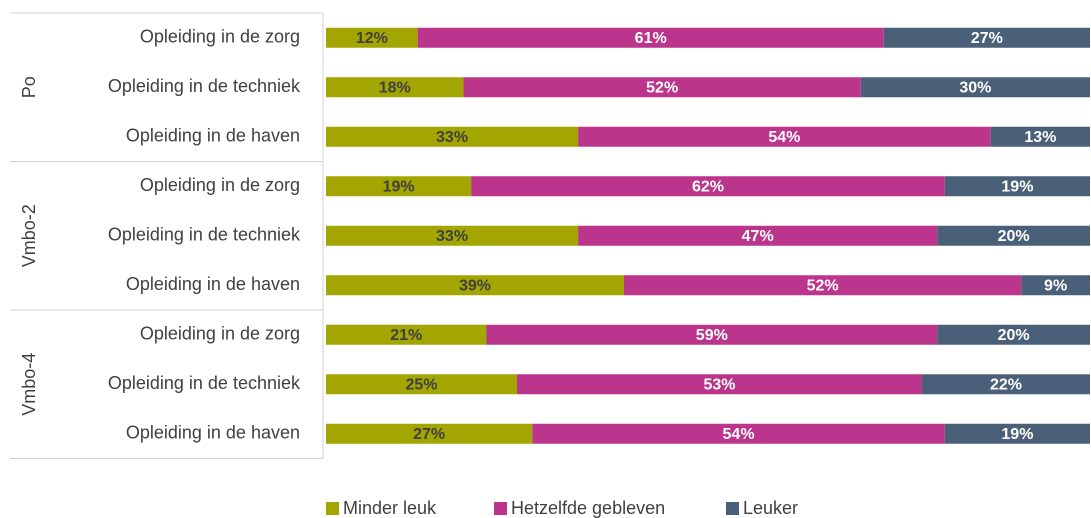  I want to click on value-label: 53%, so click(719, 384).